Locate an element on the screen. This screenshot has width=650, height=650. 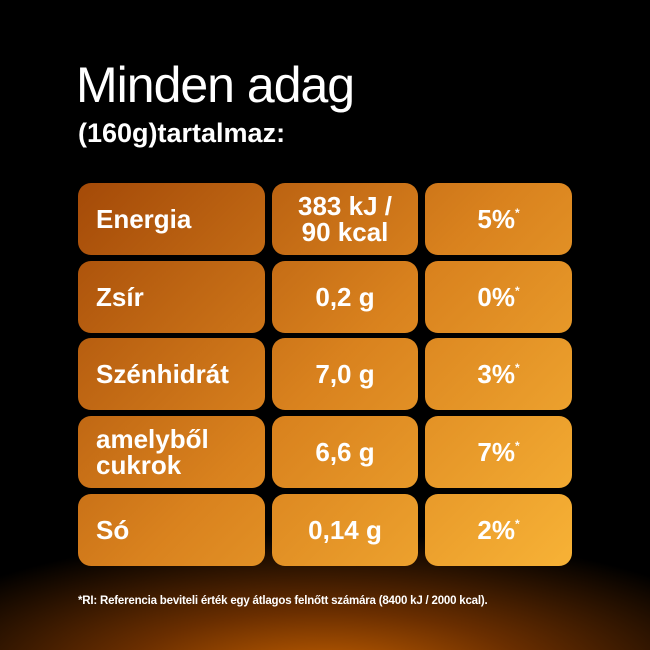
table-cell: 0%* is located at coordinates (498, 297).